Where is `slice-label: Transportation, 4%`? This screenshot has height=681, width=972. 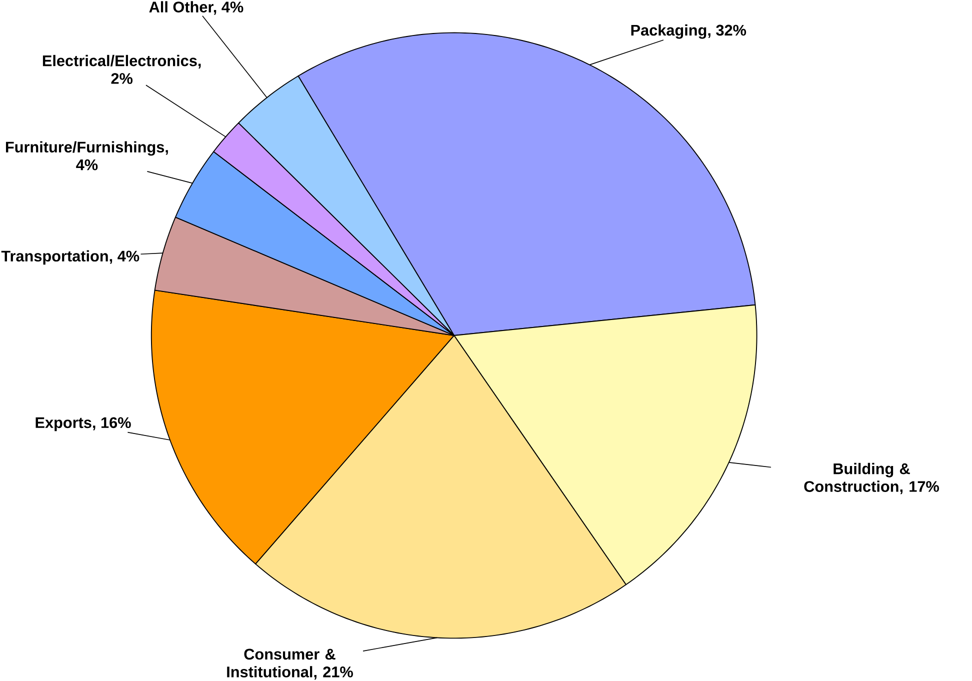
slice-label: Transportation, 4% is located at coordinates (70, 257).